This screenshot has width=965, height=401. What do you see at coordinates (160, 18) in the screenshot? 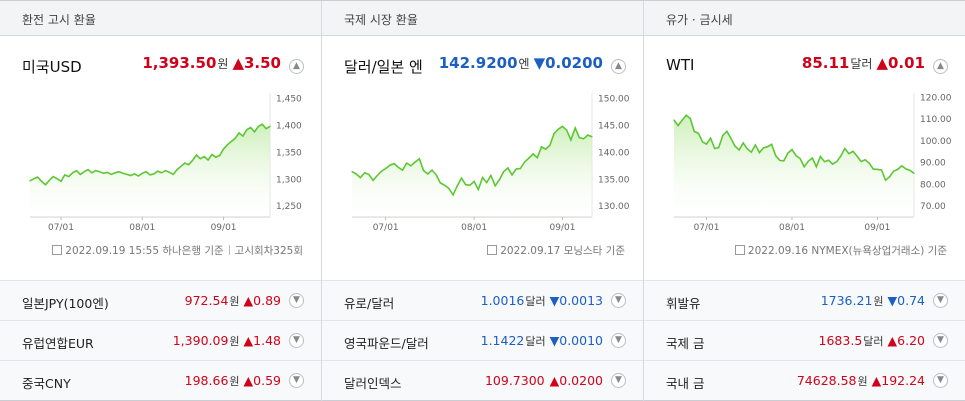
I see `panel-header: 환전 고시 환율` at bounding box center [160, 18].